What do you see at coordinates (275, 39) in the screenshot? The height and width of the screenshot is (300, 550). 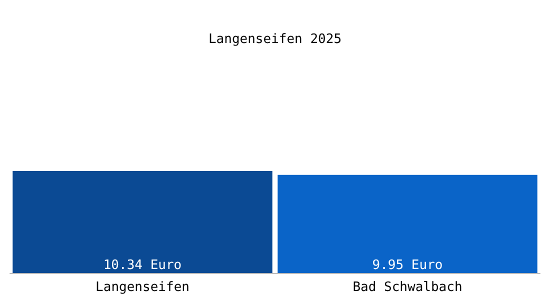 I see `chart-title: Langenseifen 2025` at bounding box center [275, 39].